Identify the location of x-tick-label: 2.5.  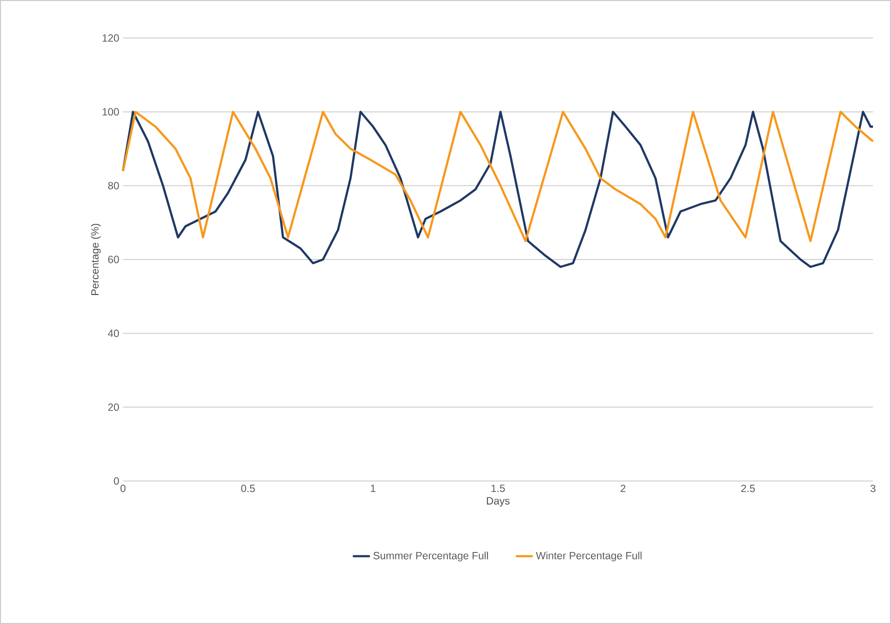
(748, 488).